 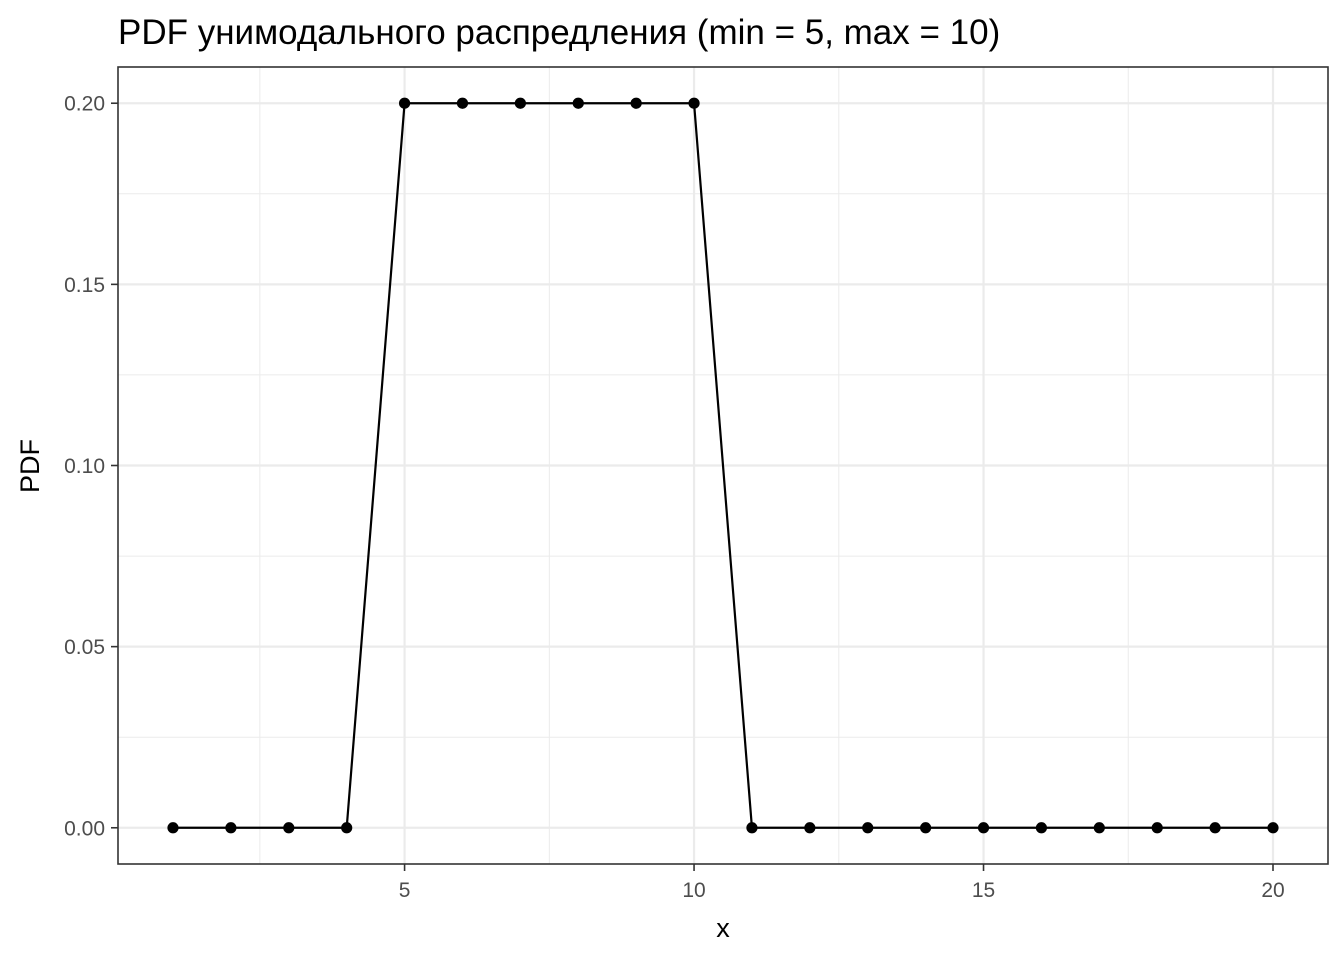 I want to click on y-tick-label: 0.15, so click(x=84, y=285).